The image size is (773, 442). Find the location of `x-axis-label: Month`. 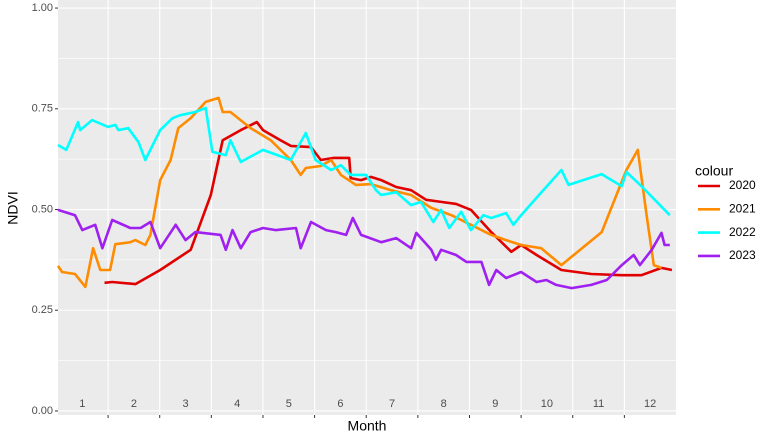

x-axis-label: Month is located at coordinates (367, 426).